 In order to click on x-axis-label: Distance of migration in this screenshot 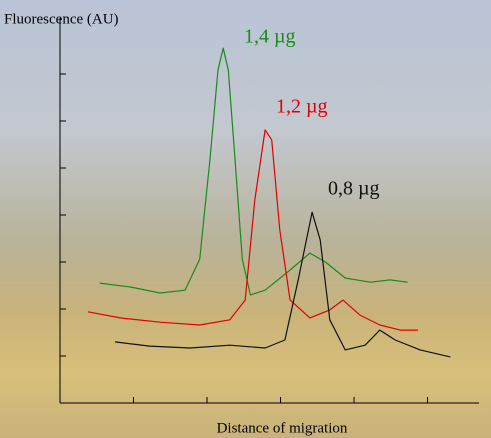, I will do `click(282, 428)`.